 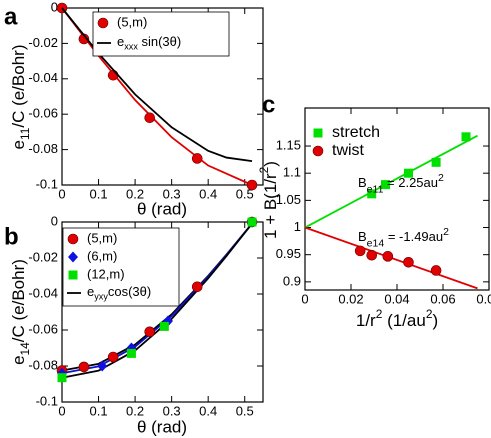 What do you see at coordinates (43, 113) in the screenshot?
I see `y-tick-label: -0.06` at bounding box center [43, 113].